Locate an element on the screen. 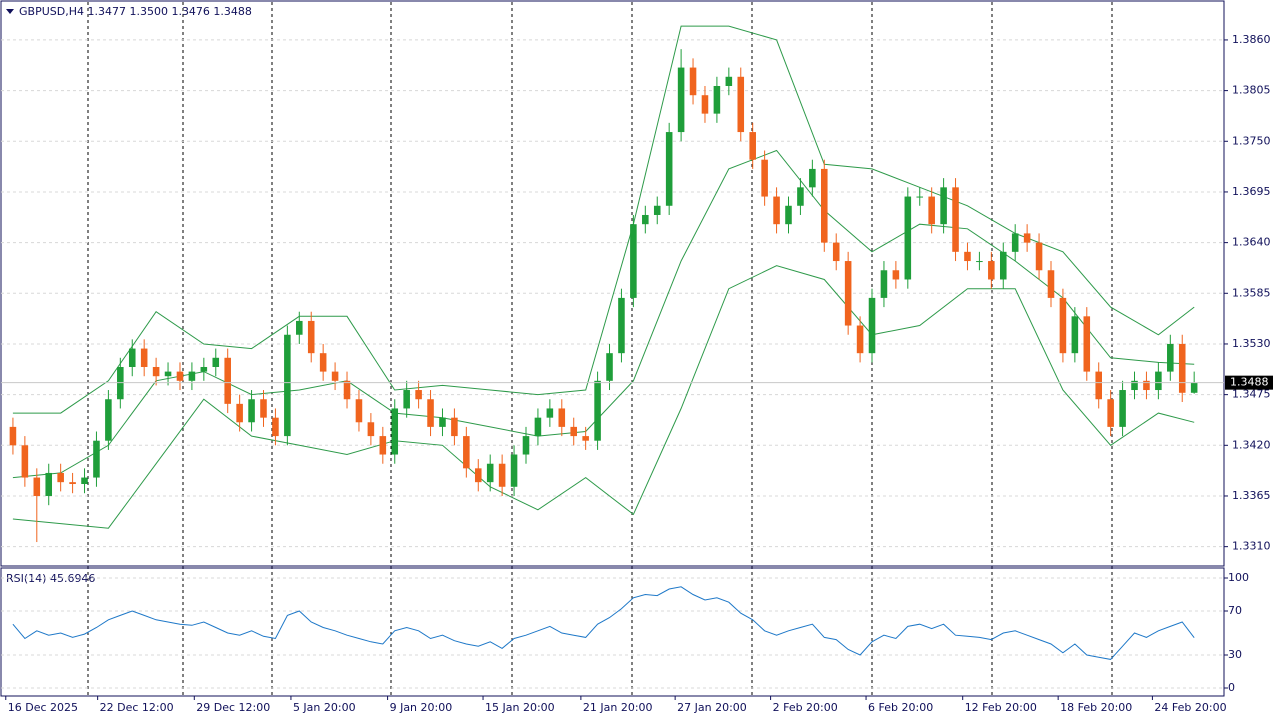  y-tick-label: 0 is located at coordinates (1231, 687).